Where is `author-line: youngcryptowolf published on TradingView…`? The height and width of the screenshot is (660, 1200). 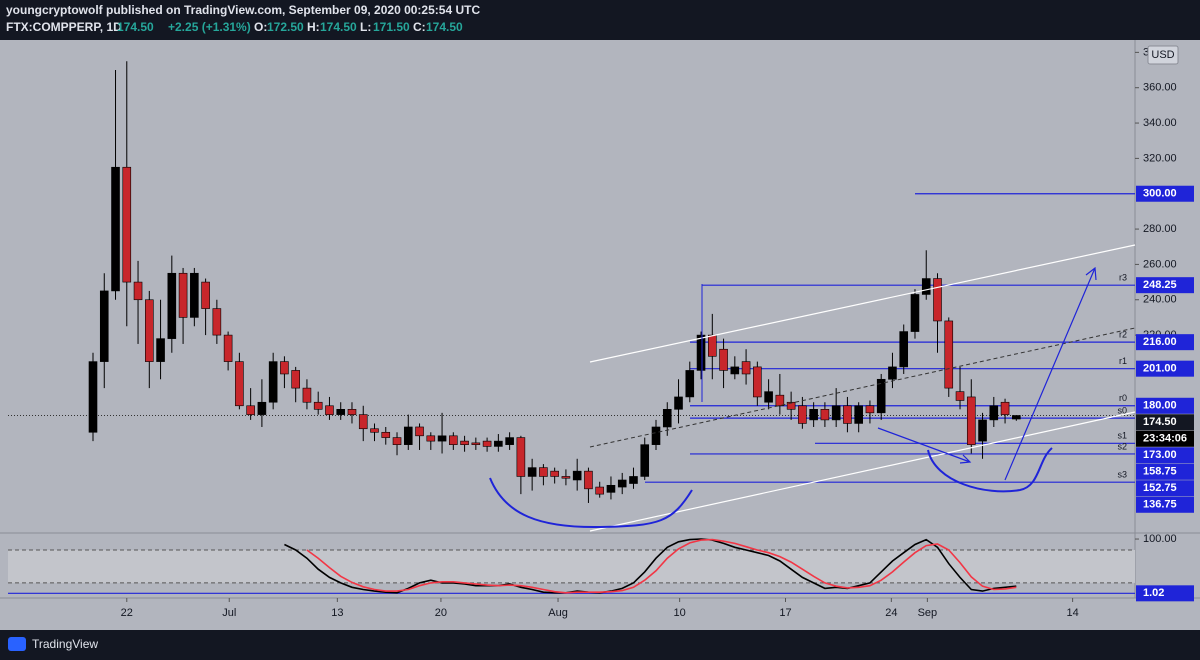
author-line: youngcryptowolf published on TradingView… is located at coordinates (243, 10).